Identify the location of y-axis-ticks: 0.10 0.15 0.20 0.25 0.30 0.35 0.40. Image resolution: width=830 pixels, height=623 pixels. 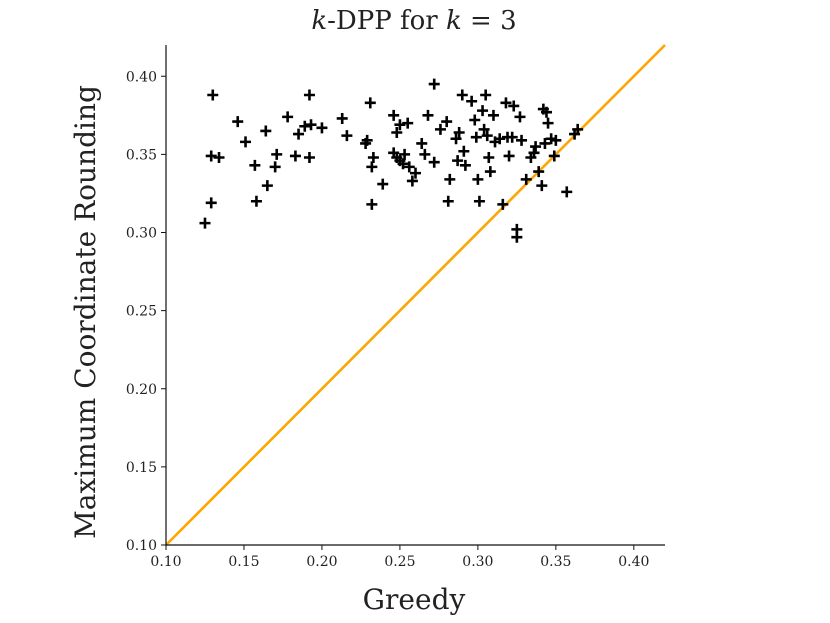
(146, 311).